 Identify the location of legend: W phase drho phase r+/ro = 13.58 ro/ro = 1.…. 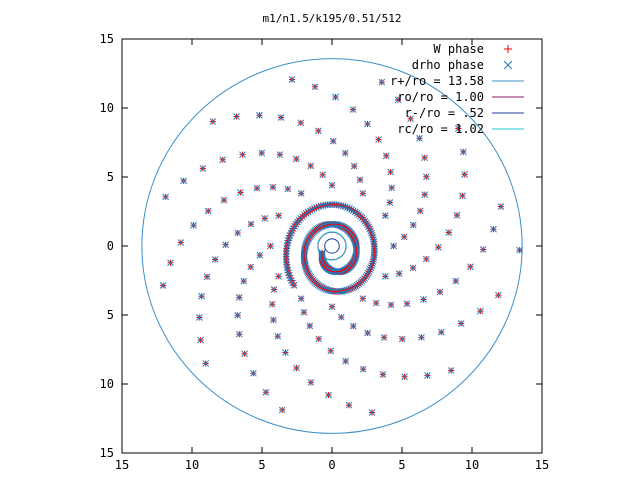
(457, 89).